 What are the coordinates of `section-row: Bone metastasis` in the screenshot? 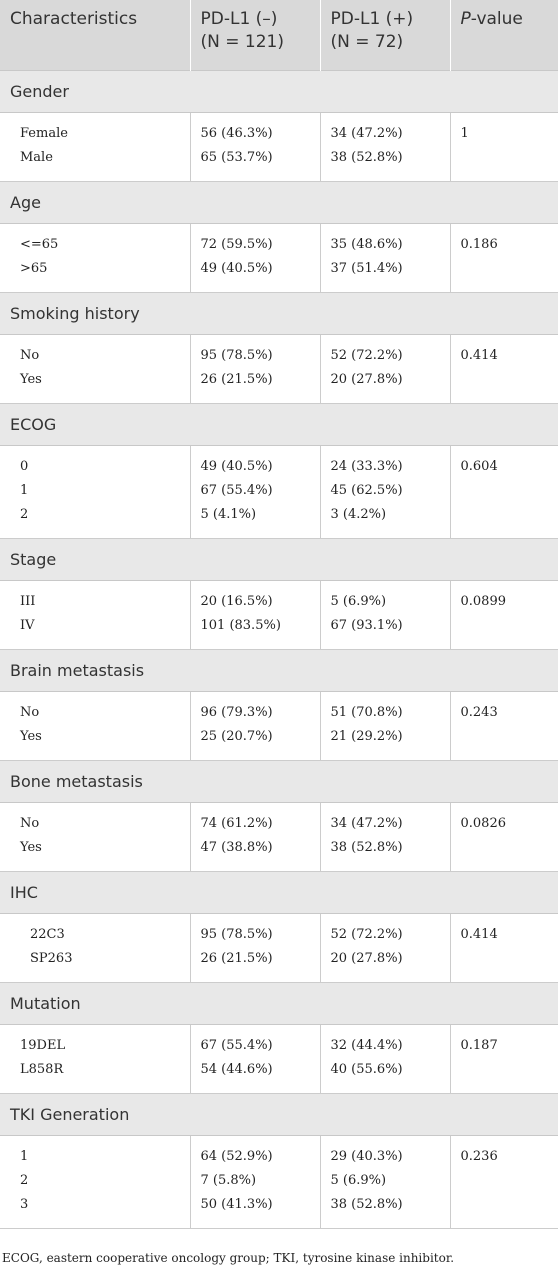 It's located at (279, 781).